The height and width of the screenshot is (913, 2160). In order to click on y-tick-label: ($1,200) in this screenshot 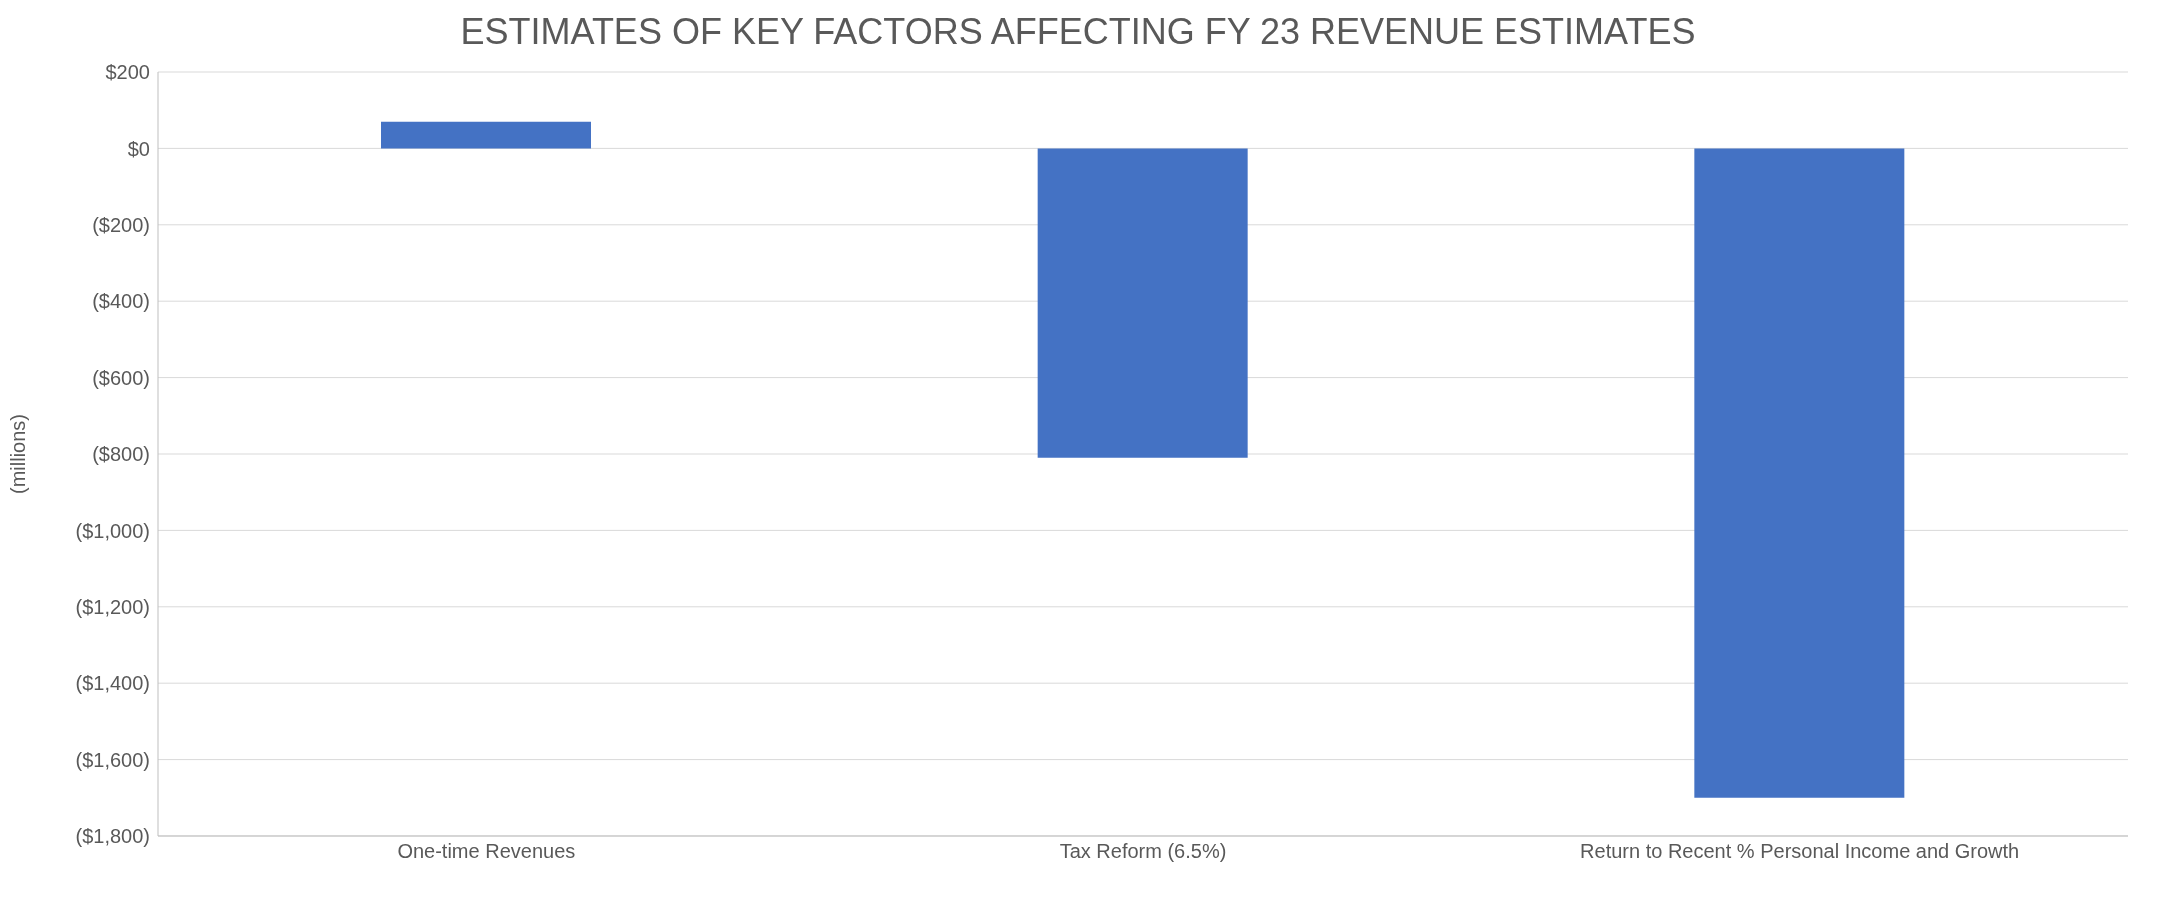, I will do `click(112, 606)`.